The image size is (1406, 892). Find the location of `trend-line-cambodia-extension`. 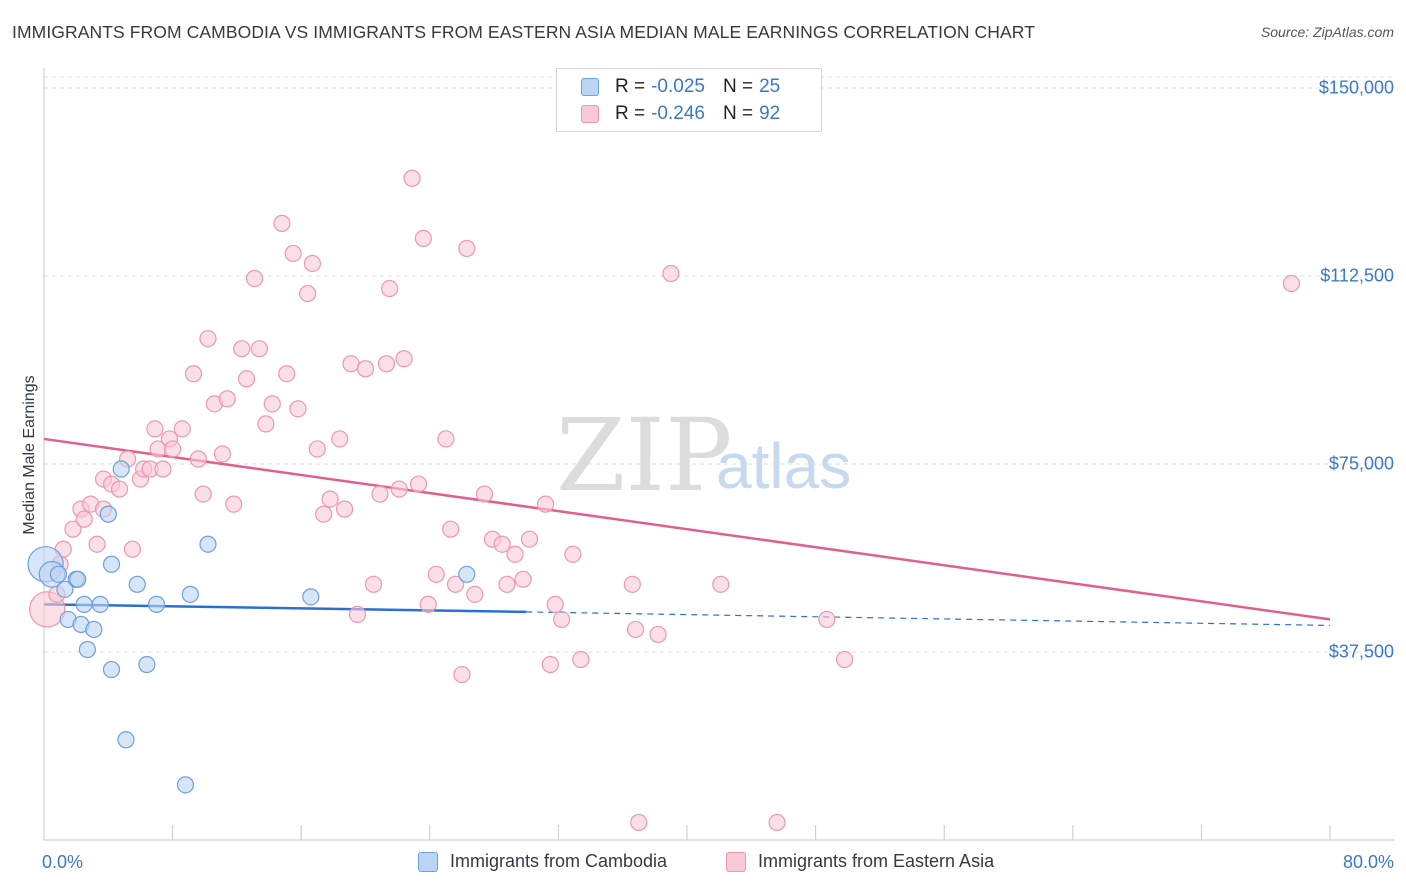

trend-line-cambodia-extension is located at coordinates (928, 619).